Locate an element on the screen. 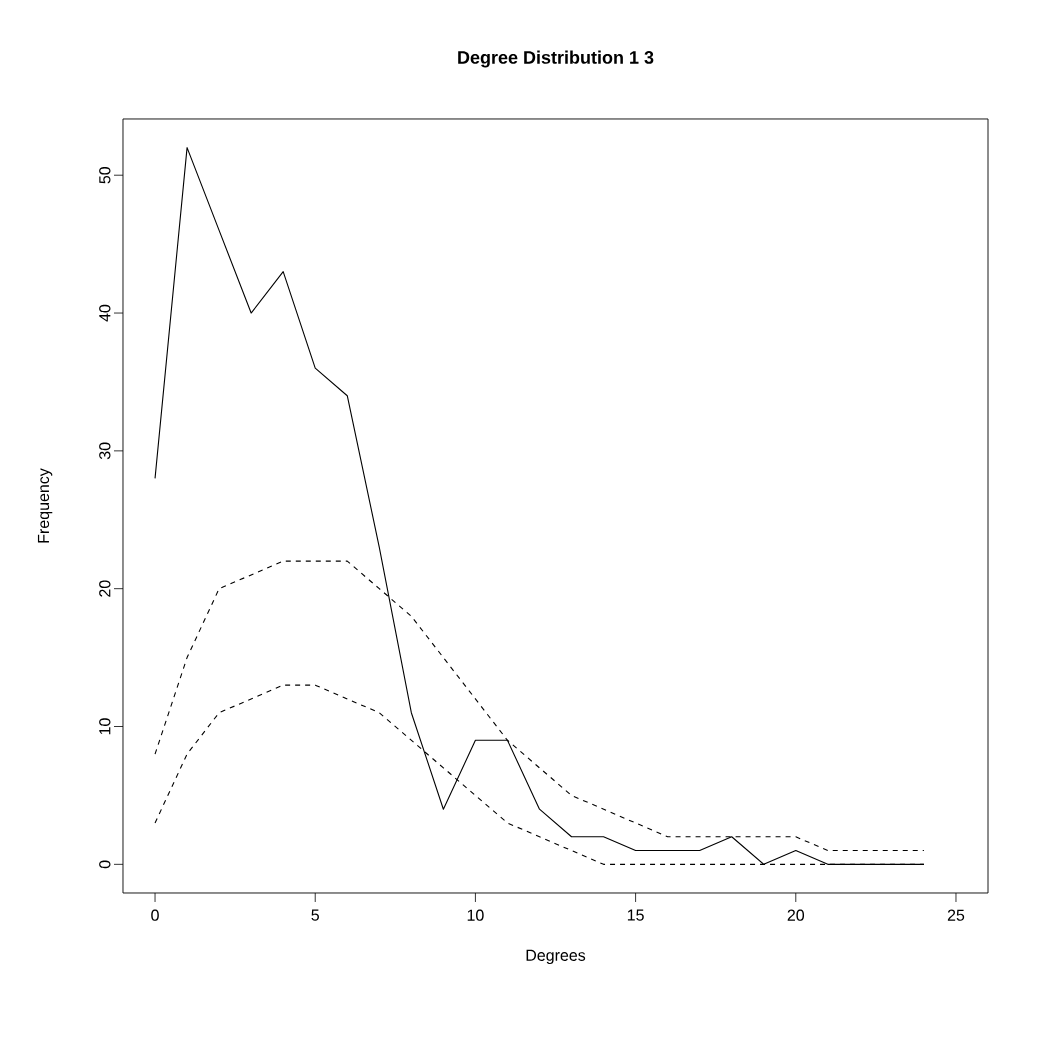 This screenshot has width=1048, height=1048. y-tick-label: 40 is located at coordinates (105, 313).